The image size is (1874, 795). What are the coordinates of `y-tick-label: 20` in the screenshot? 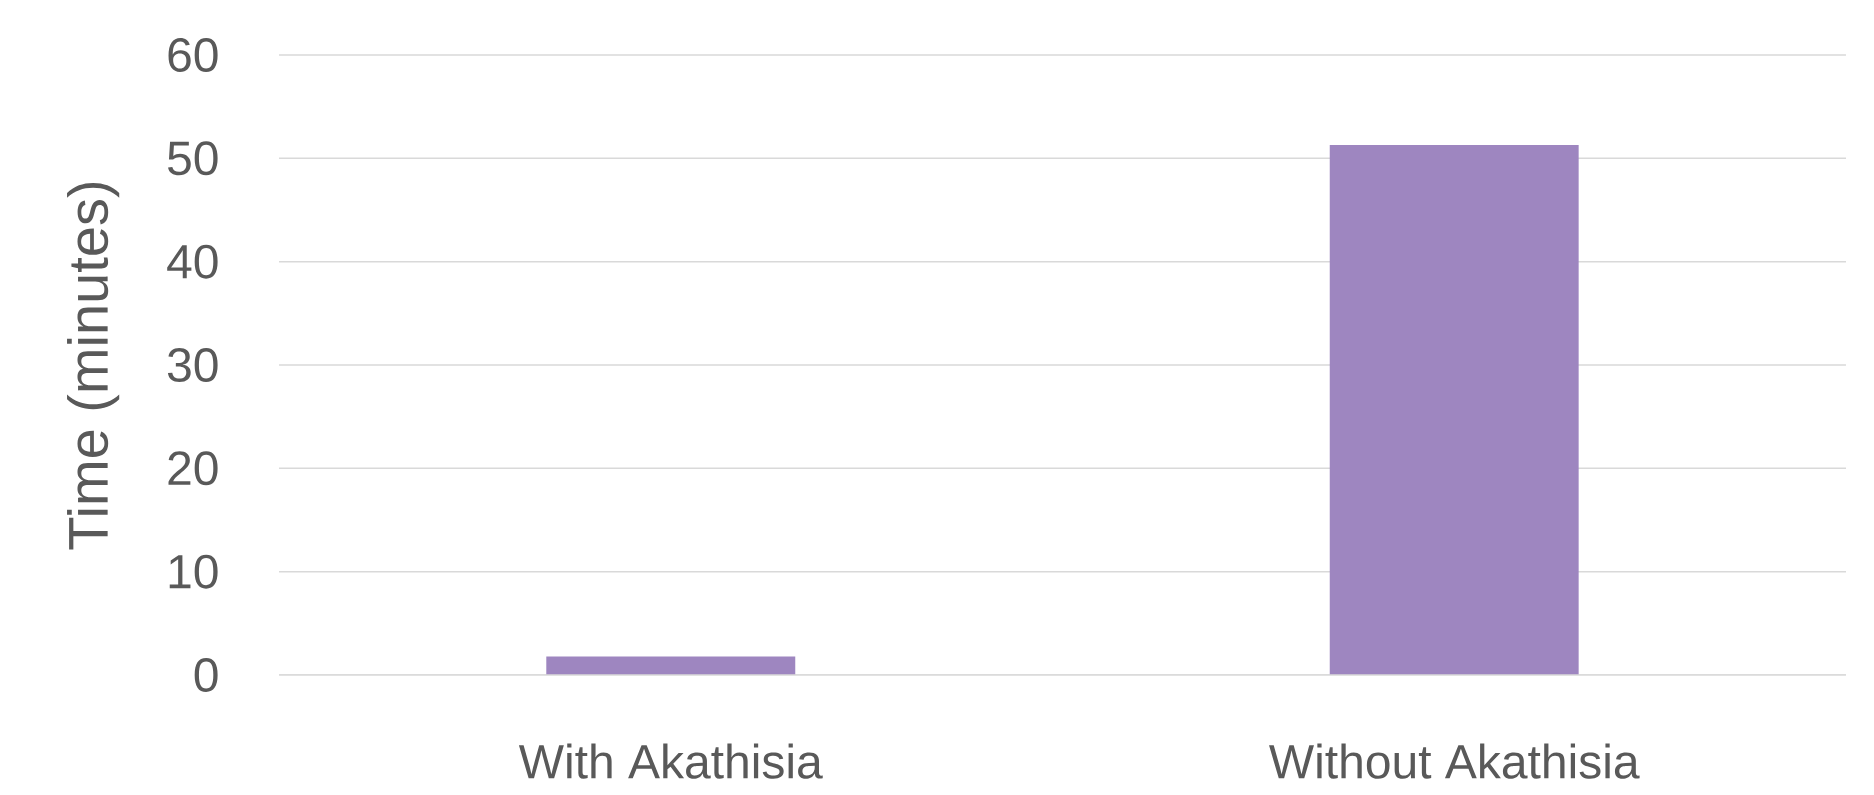 It's located at (193, 468).